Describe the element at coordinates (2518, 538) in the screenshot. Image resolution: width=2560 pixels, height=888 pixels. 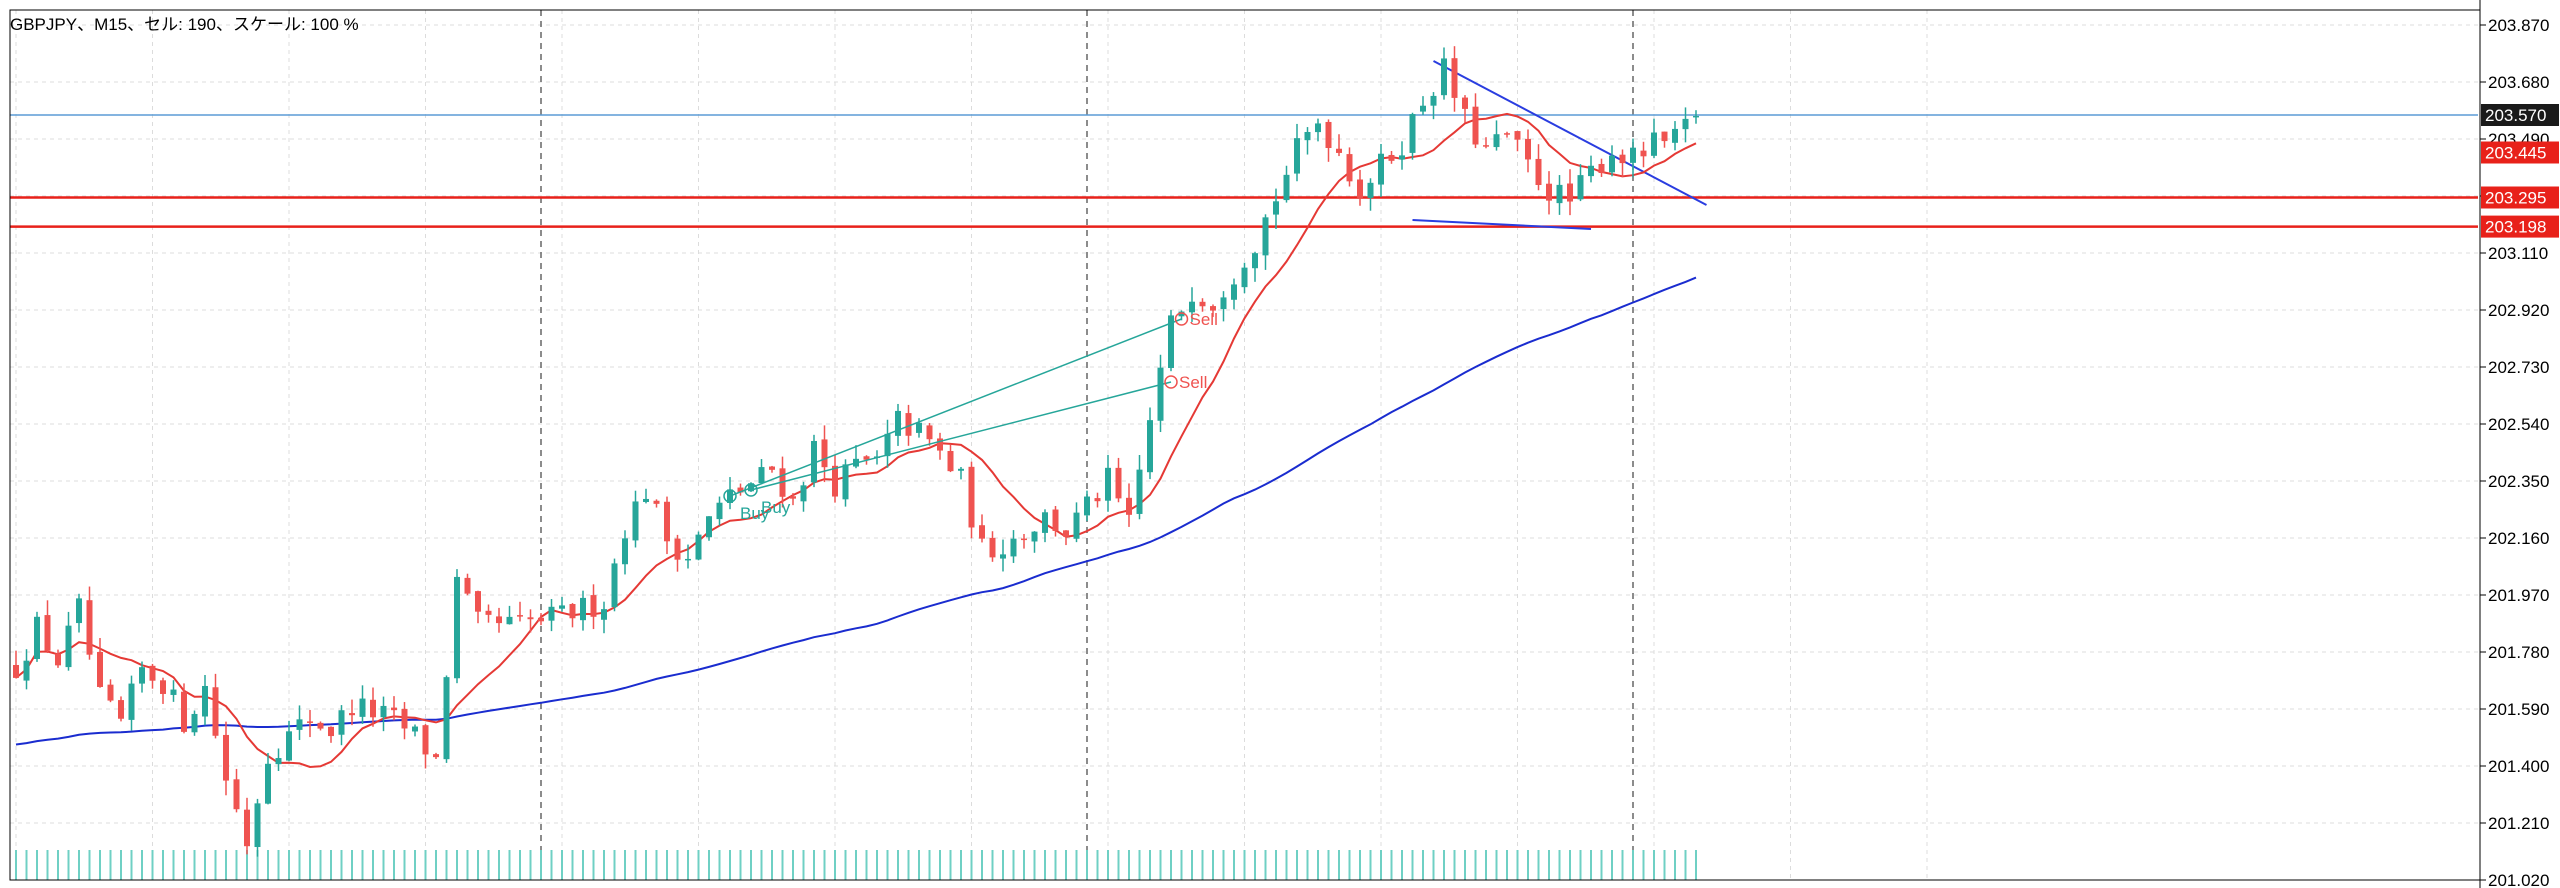
I see `y-tick-label: 202.160` at that location.